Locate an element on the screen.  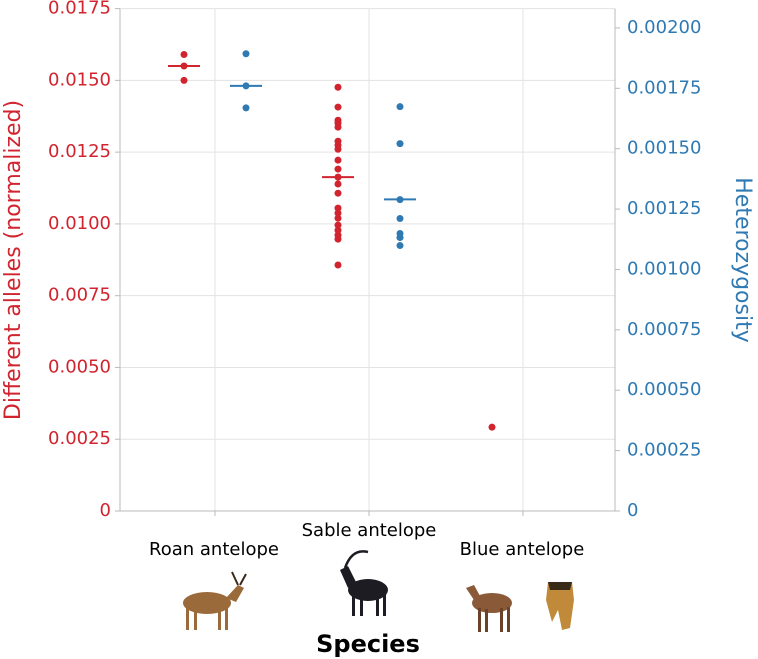
y-tick-label: 0.0025 is located at coordinates (79, 438).